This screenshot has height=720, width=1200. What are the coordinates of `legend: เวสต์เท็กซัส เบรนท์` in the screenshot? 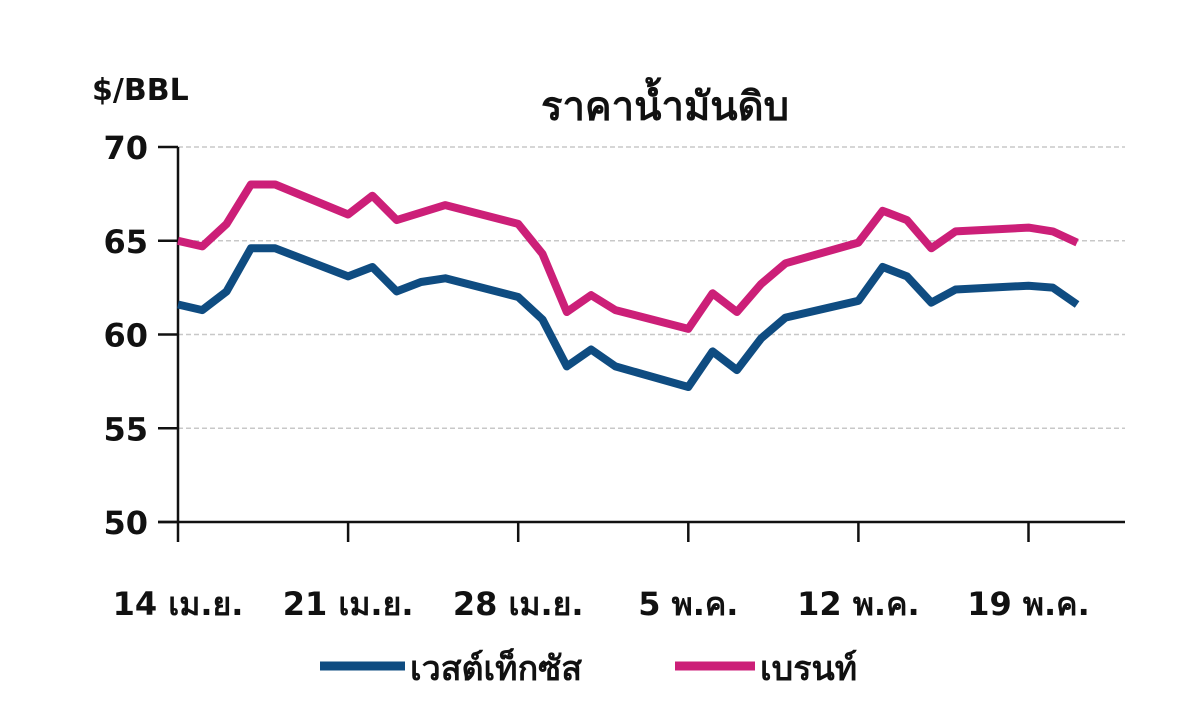 It's located at (588, 668).